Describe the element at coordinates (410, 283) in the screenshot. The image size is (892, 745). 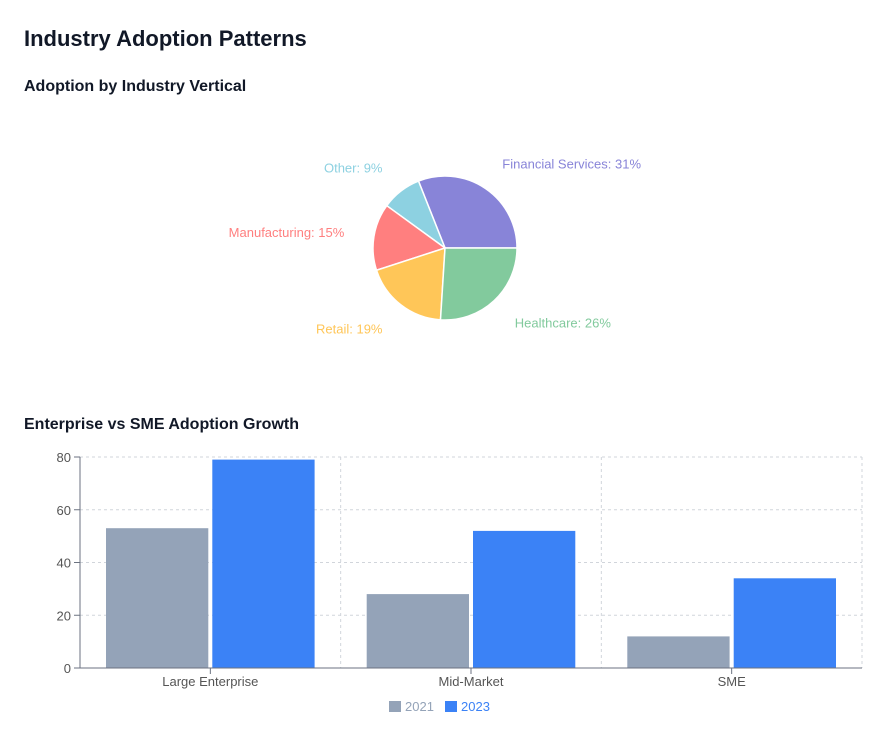
I see `pie-slice-retail` at that location.